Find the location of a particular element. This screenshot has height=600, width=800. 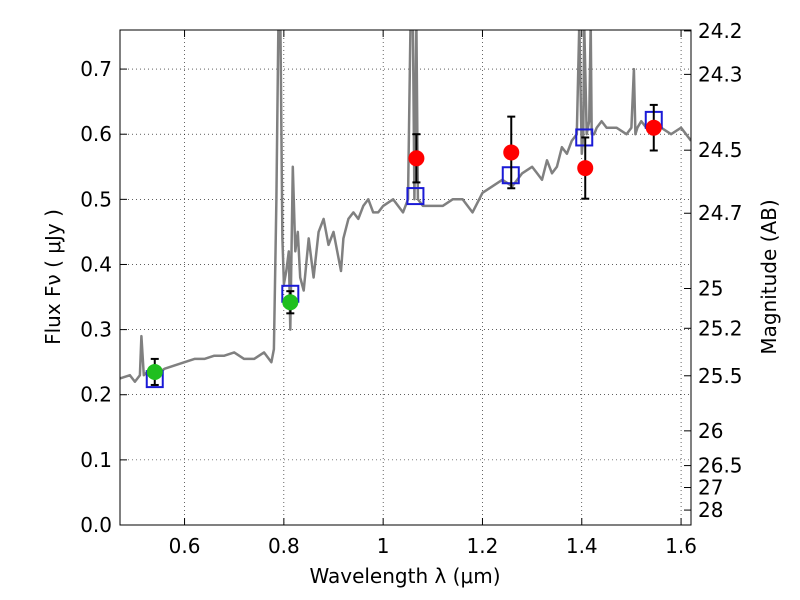

y-tick-label: 0.5 is located at coordinates (96, 199).